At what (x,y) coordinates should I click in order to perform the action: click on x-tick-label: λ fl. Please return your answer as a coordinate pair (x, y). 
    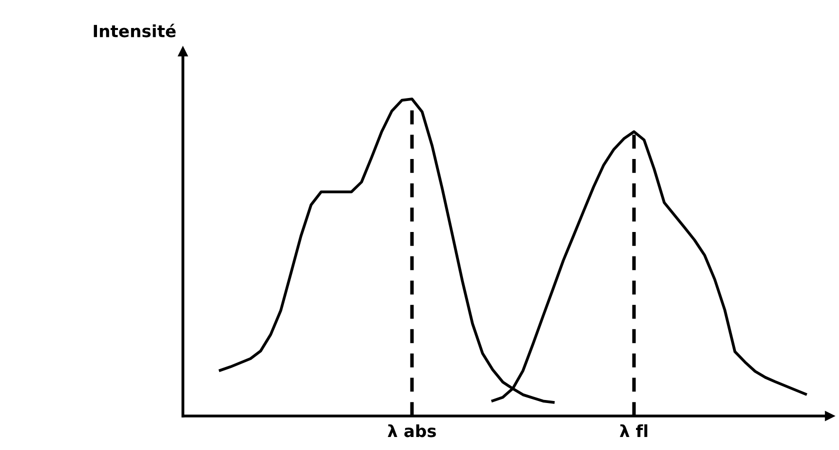
    Looking at the image, I should click on (634, 430).